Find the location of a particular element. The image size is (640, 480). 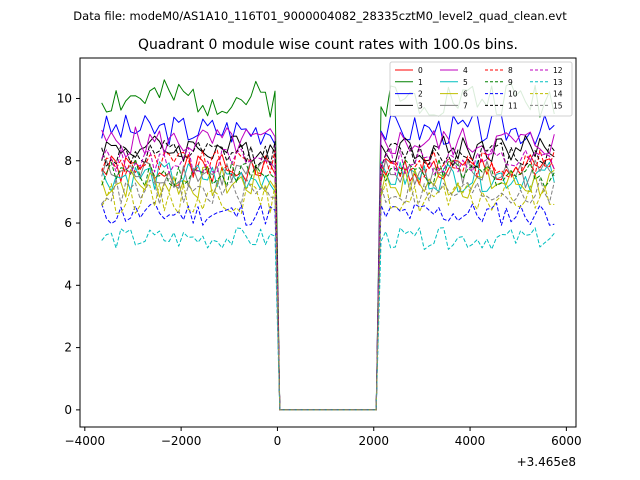

y-tick-label: 0 is located at coordinates (68, 410).